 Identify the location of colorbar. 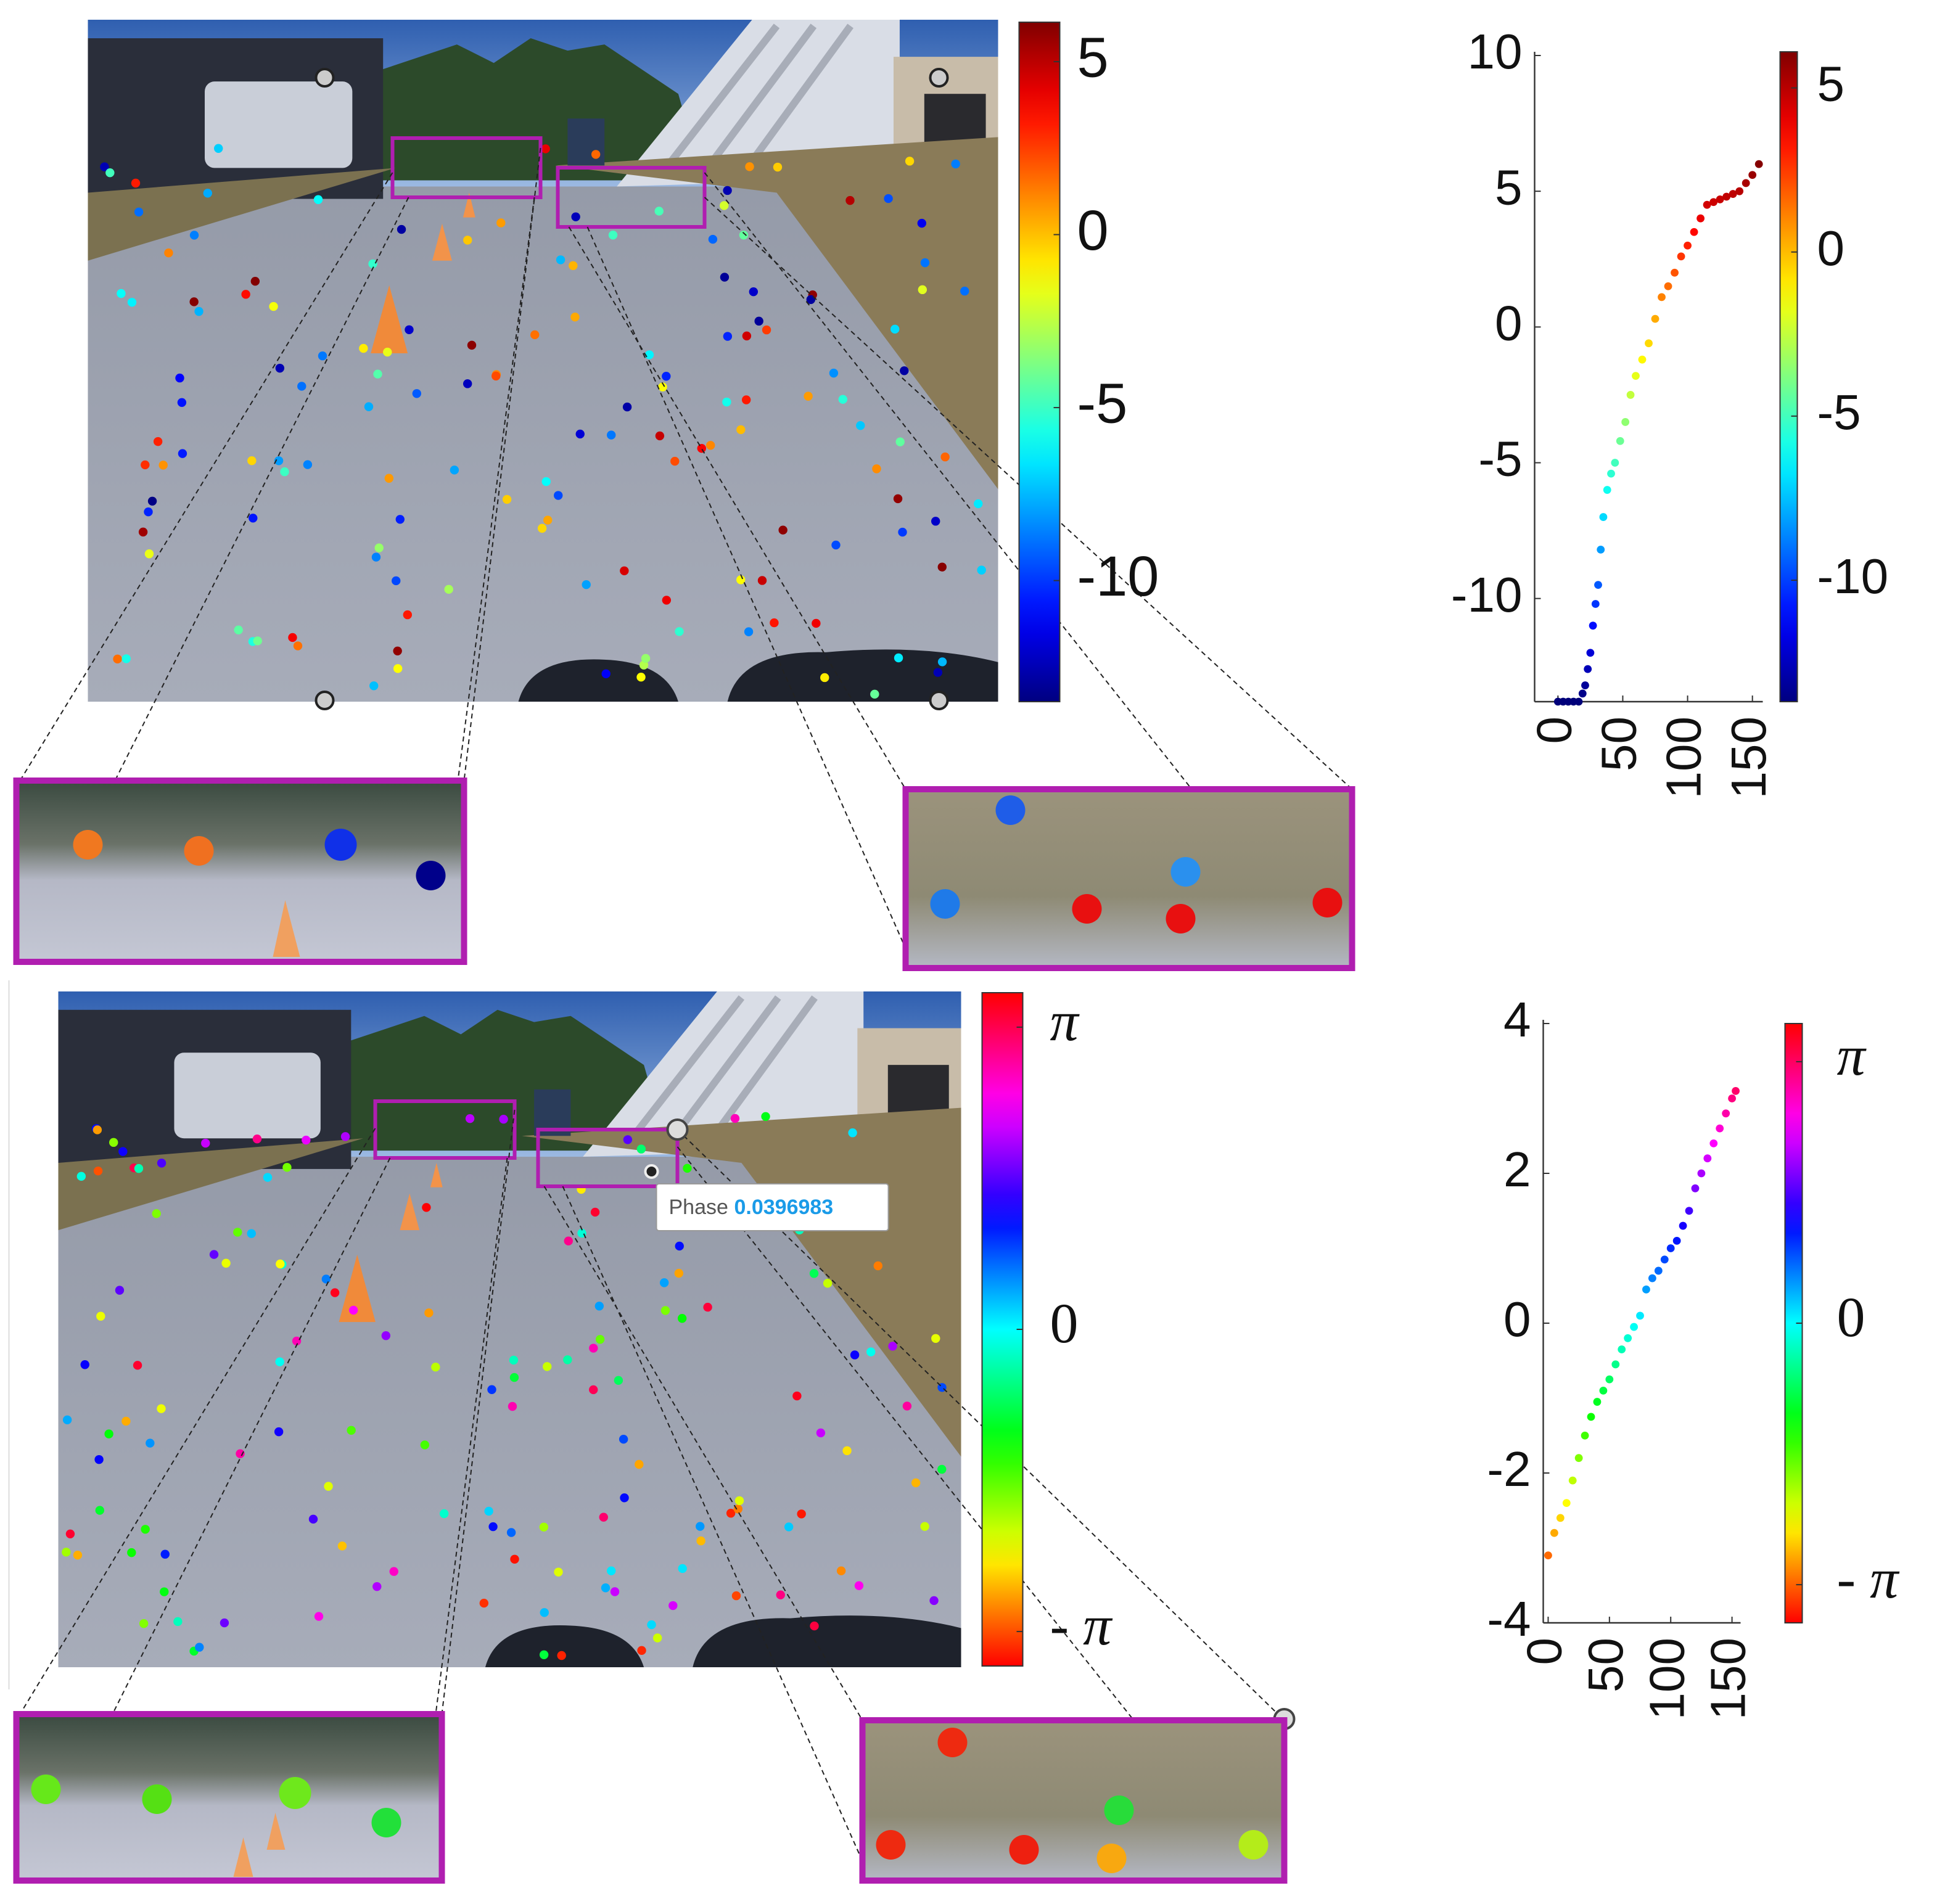
(1788, 376).